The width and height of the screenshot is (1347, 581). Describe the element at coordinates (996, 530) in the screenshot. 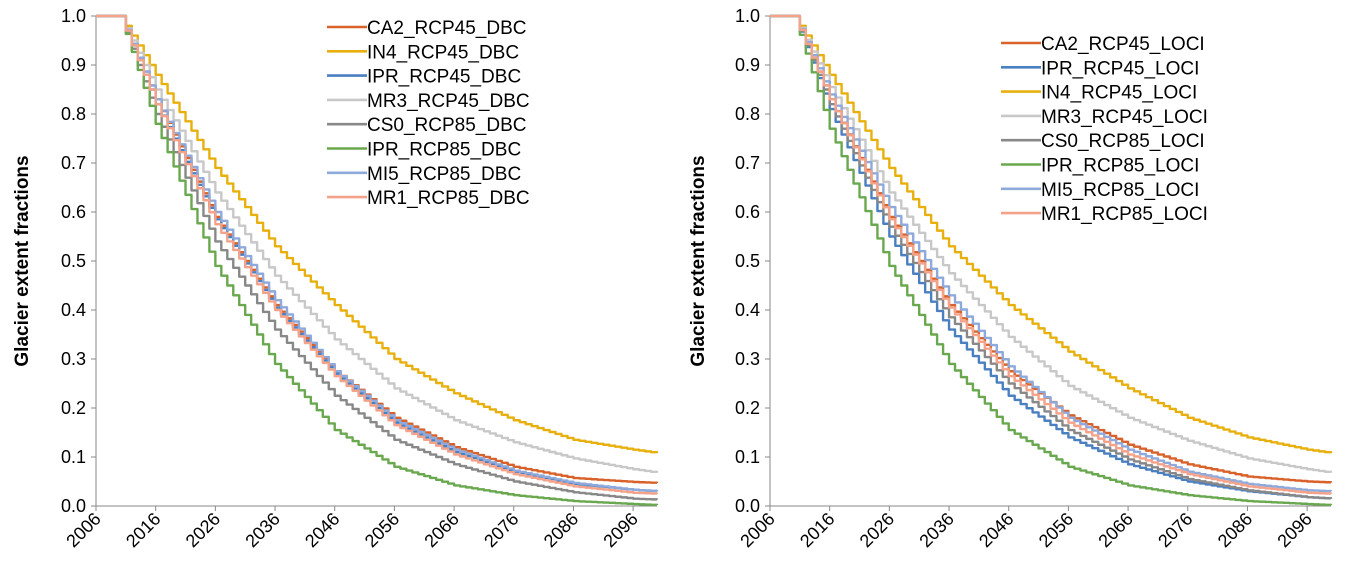

I see `right-x-tick-label: 2046` at that location.